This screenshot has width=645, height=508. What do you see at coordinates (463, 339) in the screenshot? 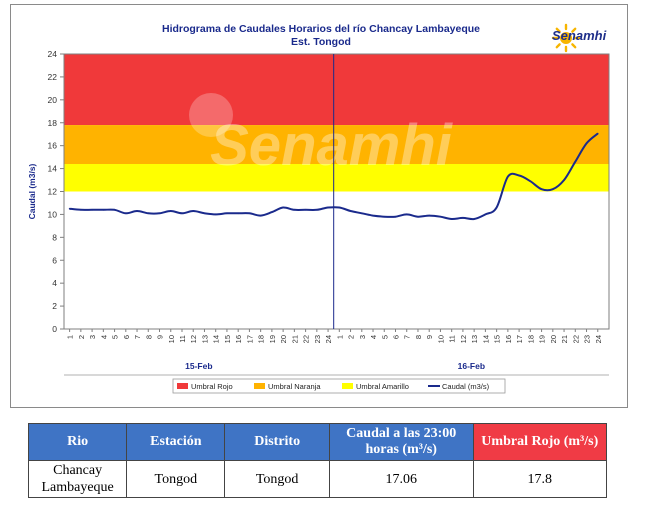
I see `x-tick-label-35: 12` at bounding box center [463, 339].